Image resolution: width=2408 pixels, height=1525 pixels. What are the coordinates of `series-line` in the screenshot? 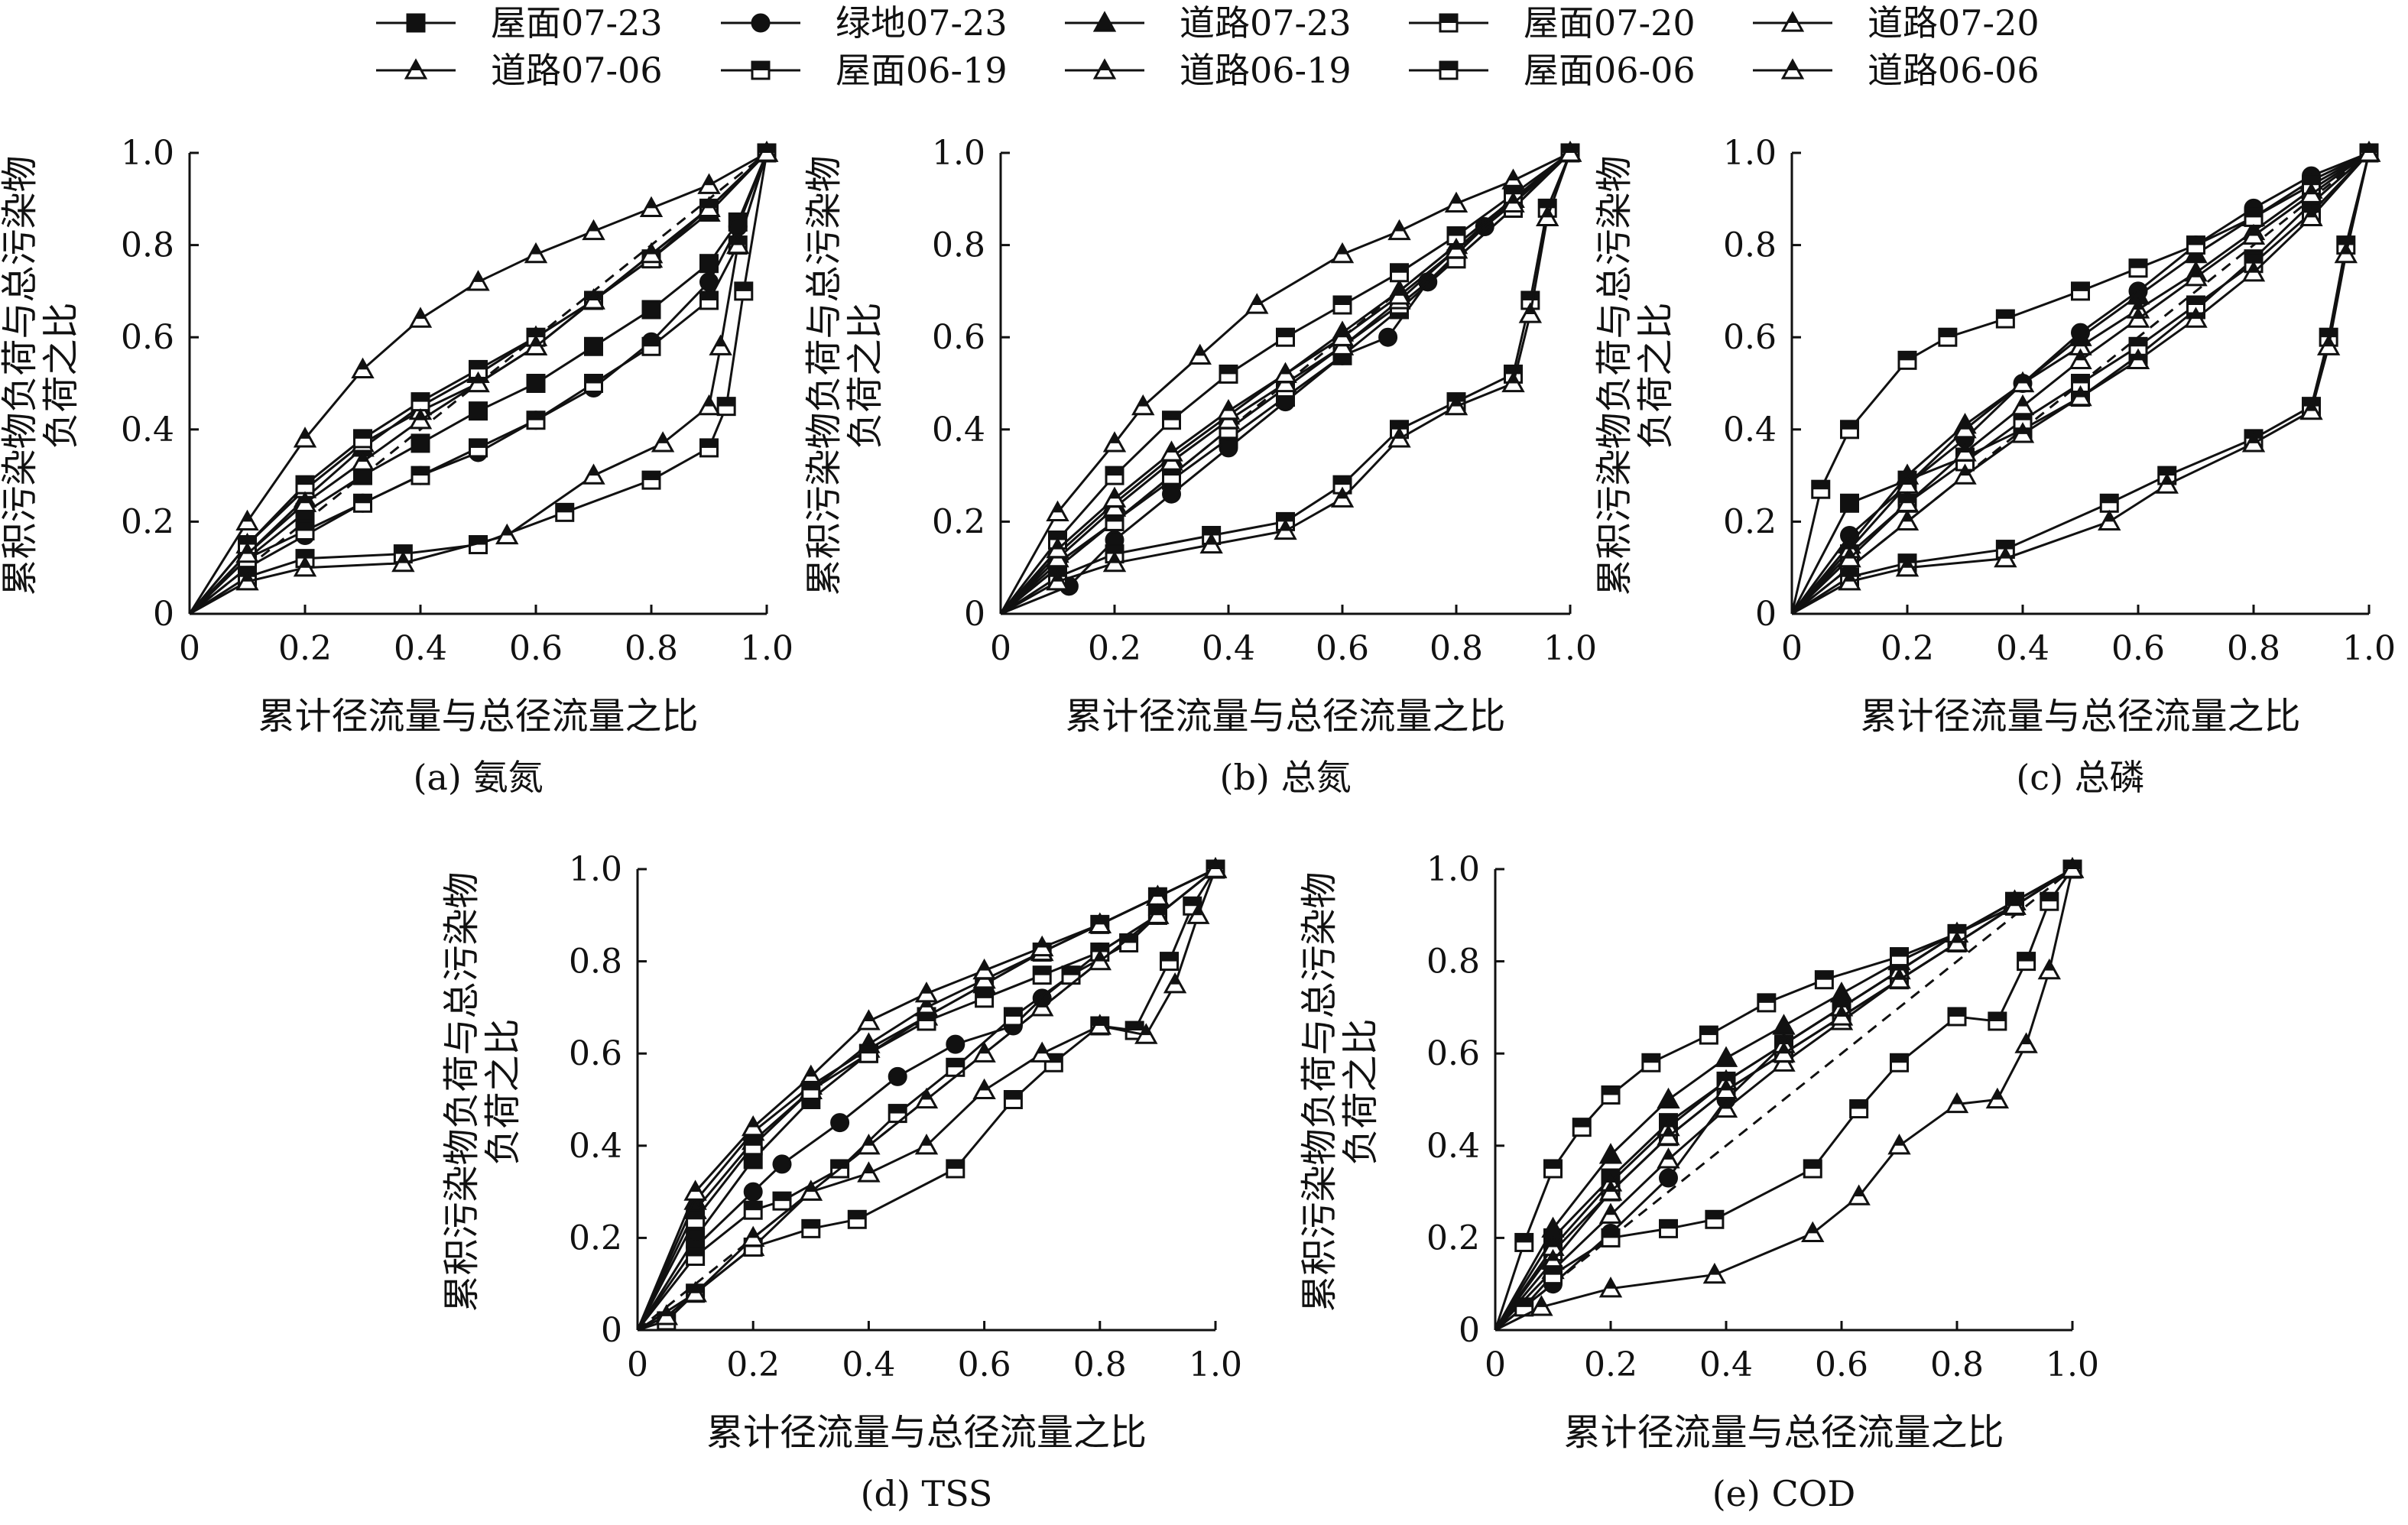 It's located at (479, 383).